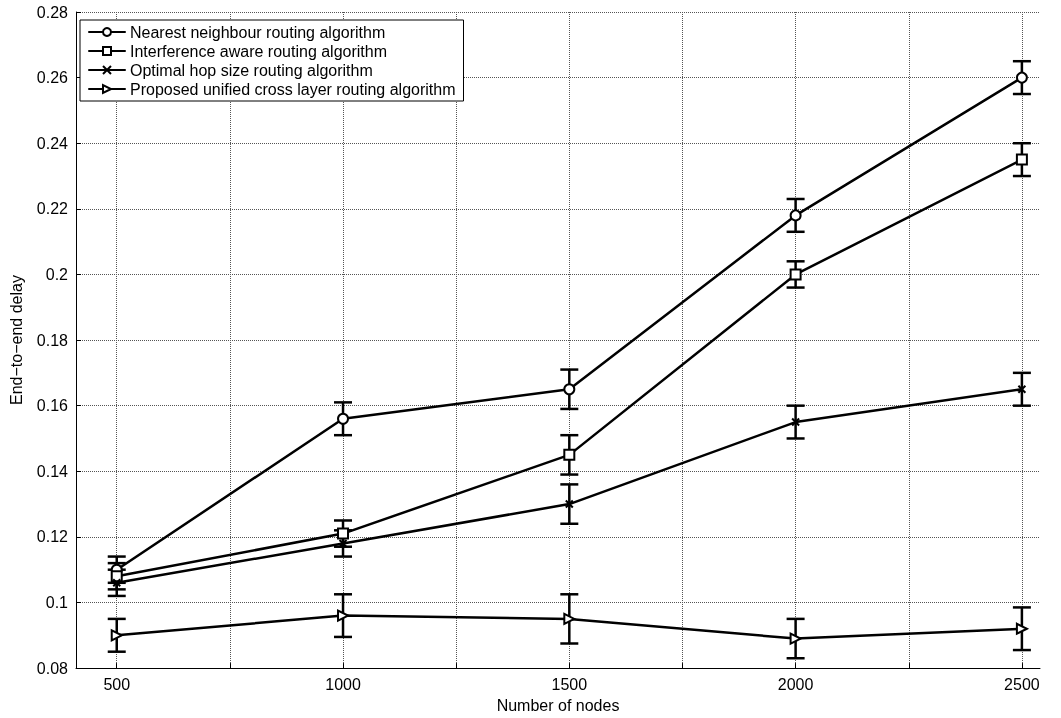  Describe the element at coordinates (258, 32) in the screenshot. I see `legend-label: Nearest neighbour routing algorithm` at that location.